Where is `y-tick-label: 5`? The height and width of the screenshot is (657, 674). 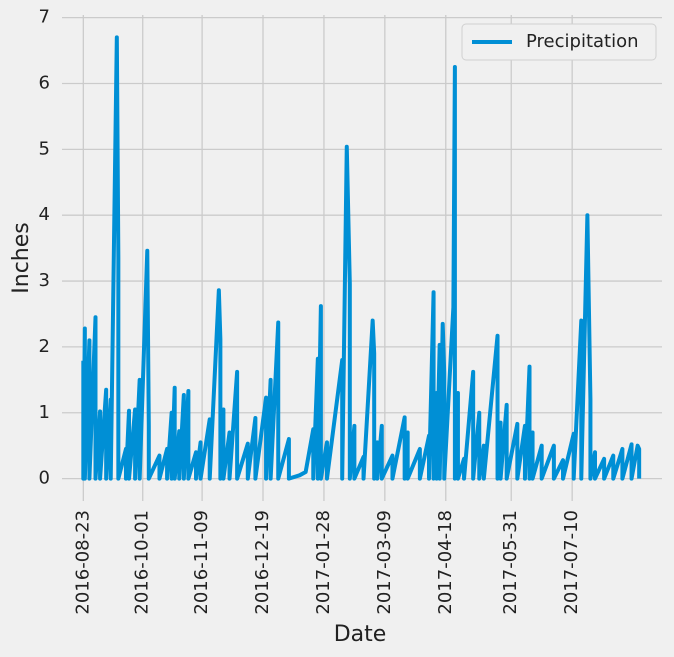 y-tick-label: 5 is located at coordinates (44, 148).